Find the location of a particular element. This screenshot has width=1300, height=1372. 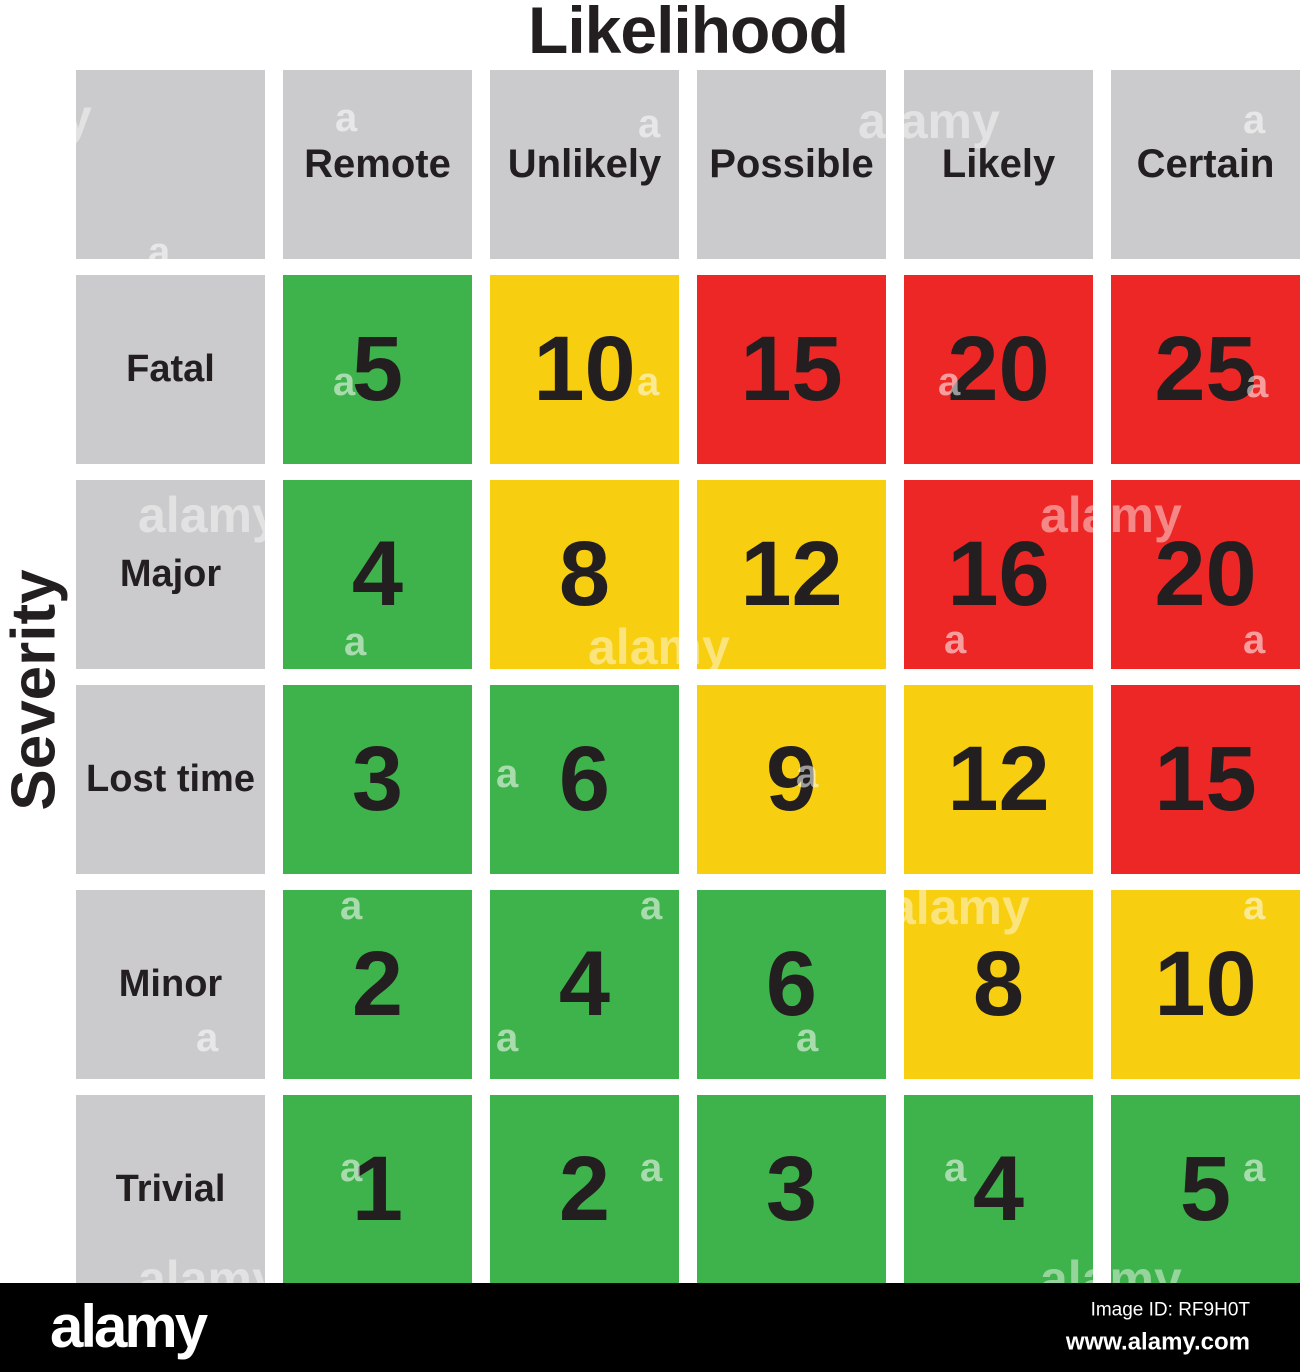

risk-score-cell: 1 is located at coordinates (377, 1189).